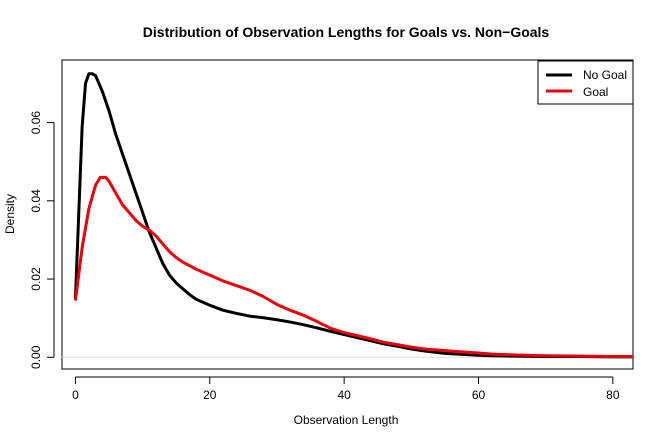 This screenshot has height=443, width=664. What do you see at coordinates (75, 395) in the screenshot?
I see `x-tick-label: 0` at bounding box center [75, 395].